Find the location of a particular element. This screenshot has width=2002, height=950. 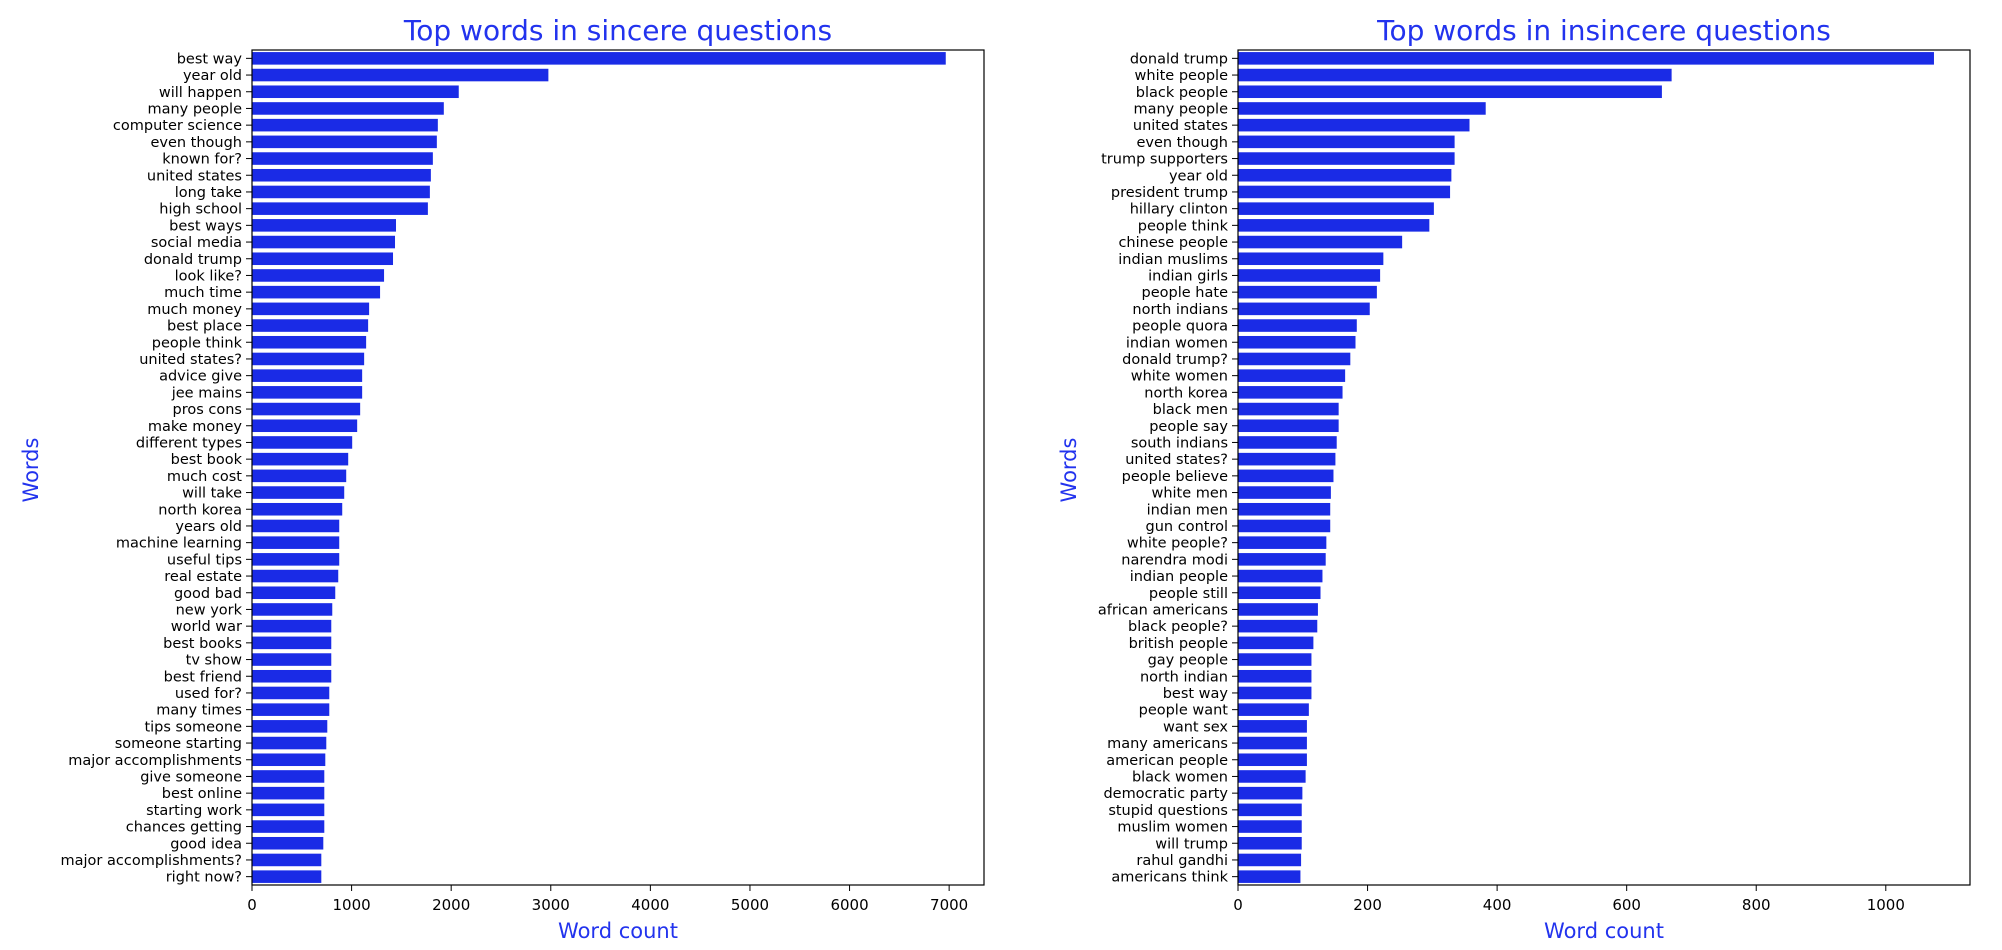

sincere-y-tick-label: computer science is located at coordinates (177, 126).